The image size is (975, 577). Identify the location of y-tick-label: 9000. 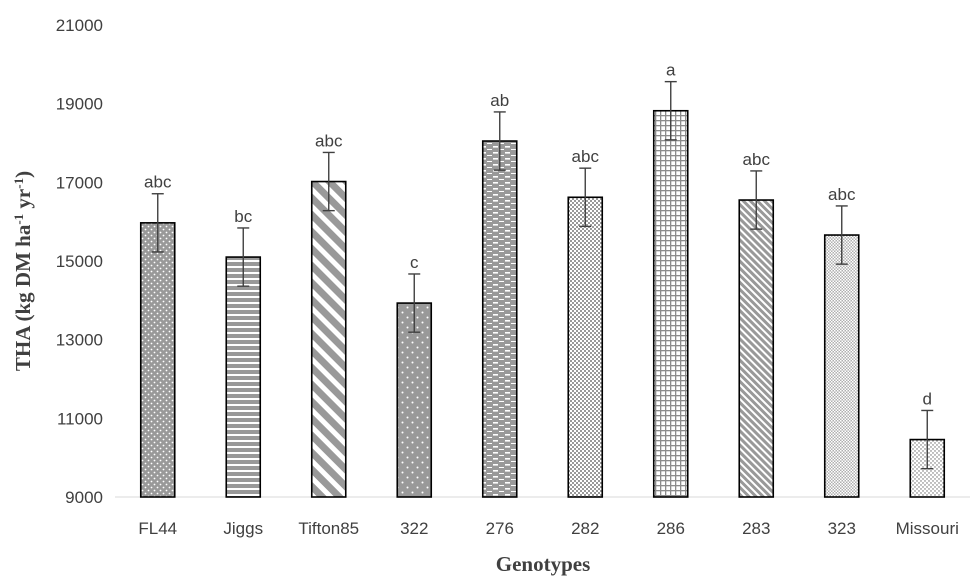
(84, 497).